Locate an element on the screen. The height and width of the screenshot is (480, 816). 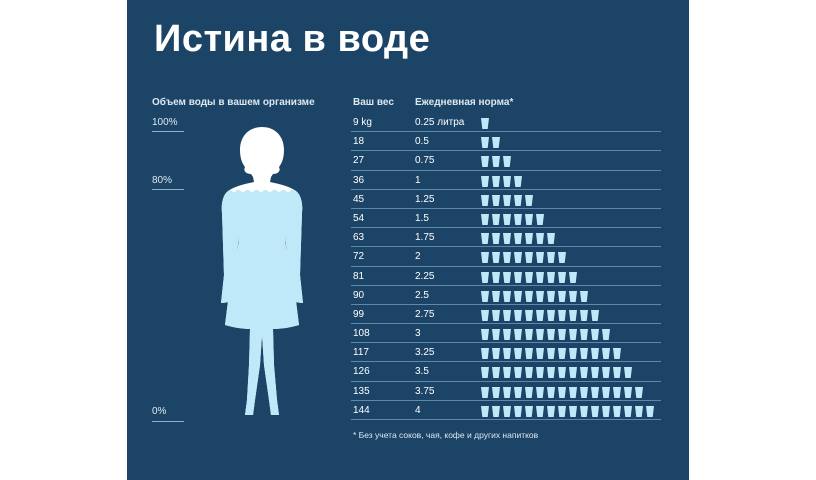
table-row: 108 3 is located at coordinates (506, 334).